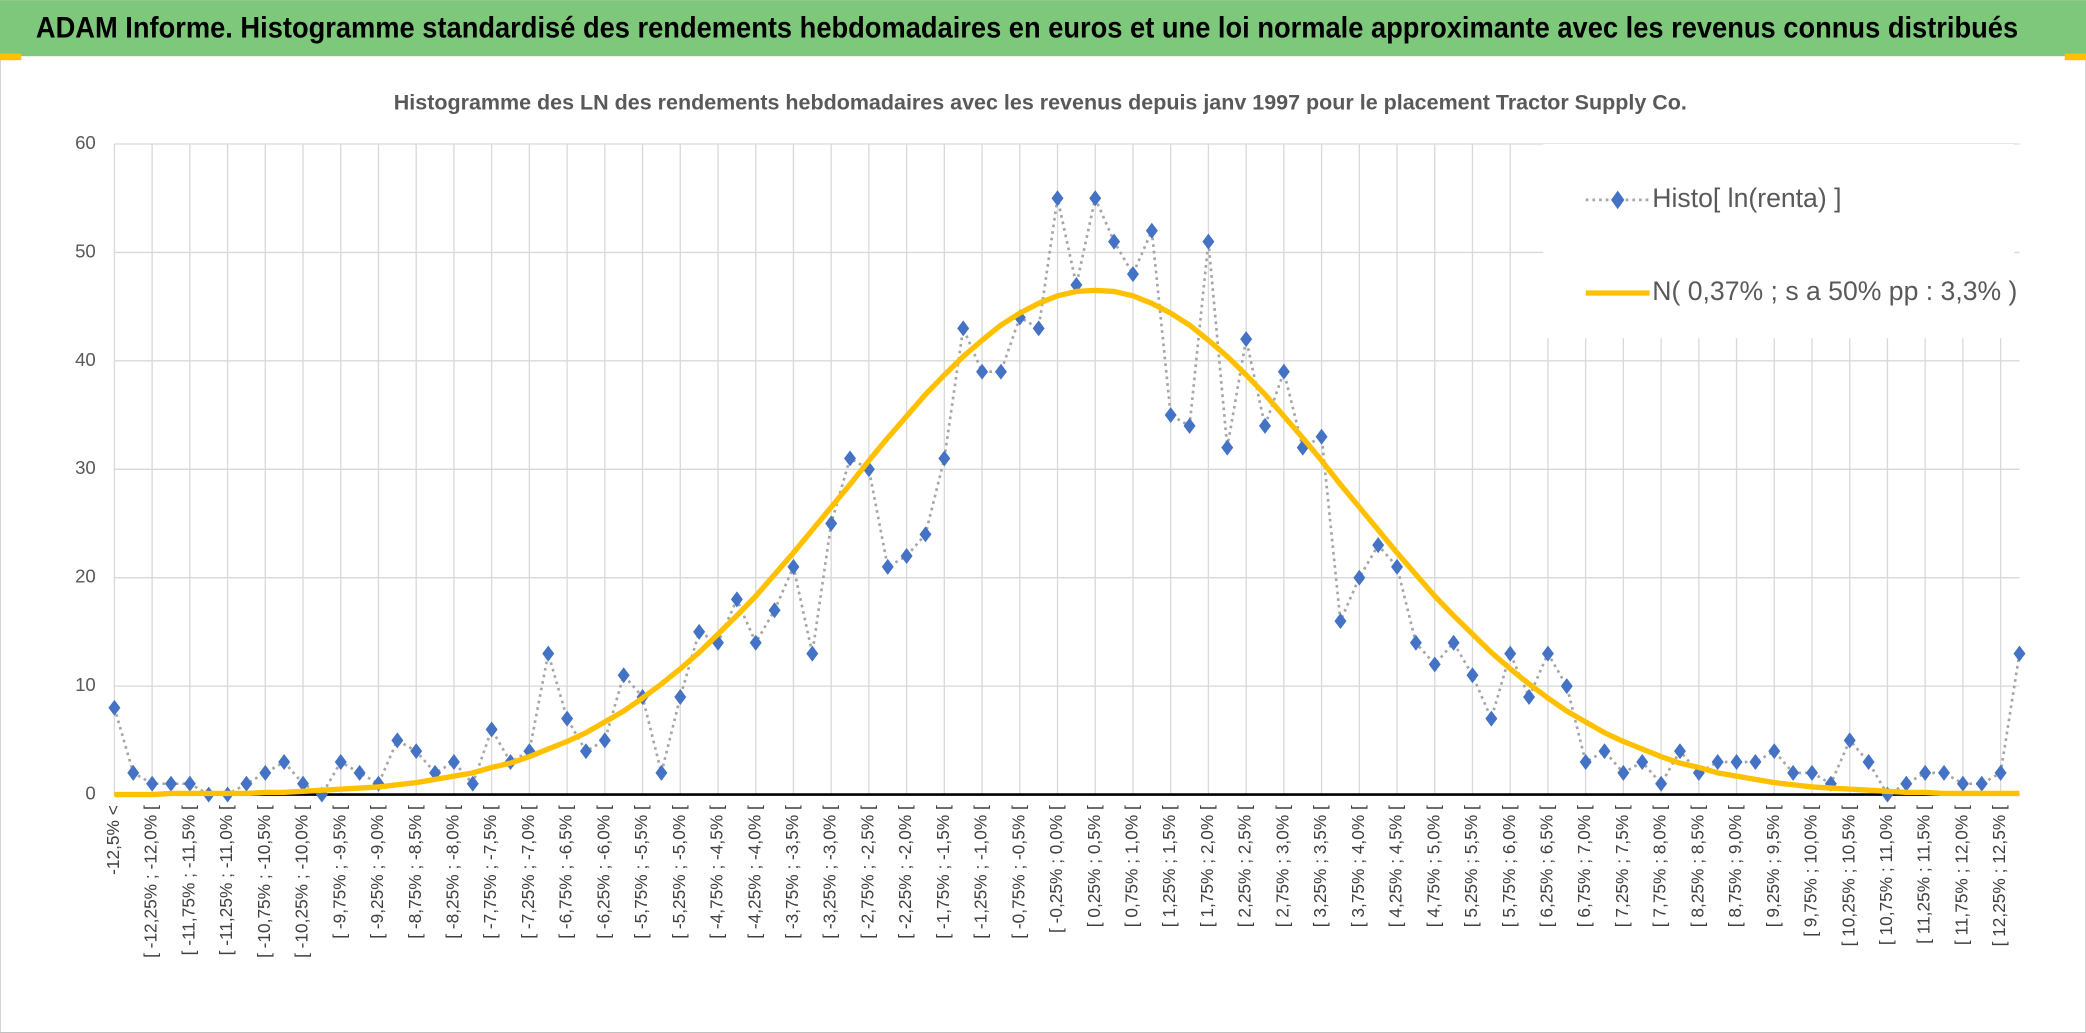  What do you see at coordinates (1509, 866) in the screenshot?
I see `x-tick-label: [ 5,75% ; 6,0% [` at bounding box center [1509, 866].